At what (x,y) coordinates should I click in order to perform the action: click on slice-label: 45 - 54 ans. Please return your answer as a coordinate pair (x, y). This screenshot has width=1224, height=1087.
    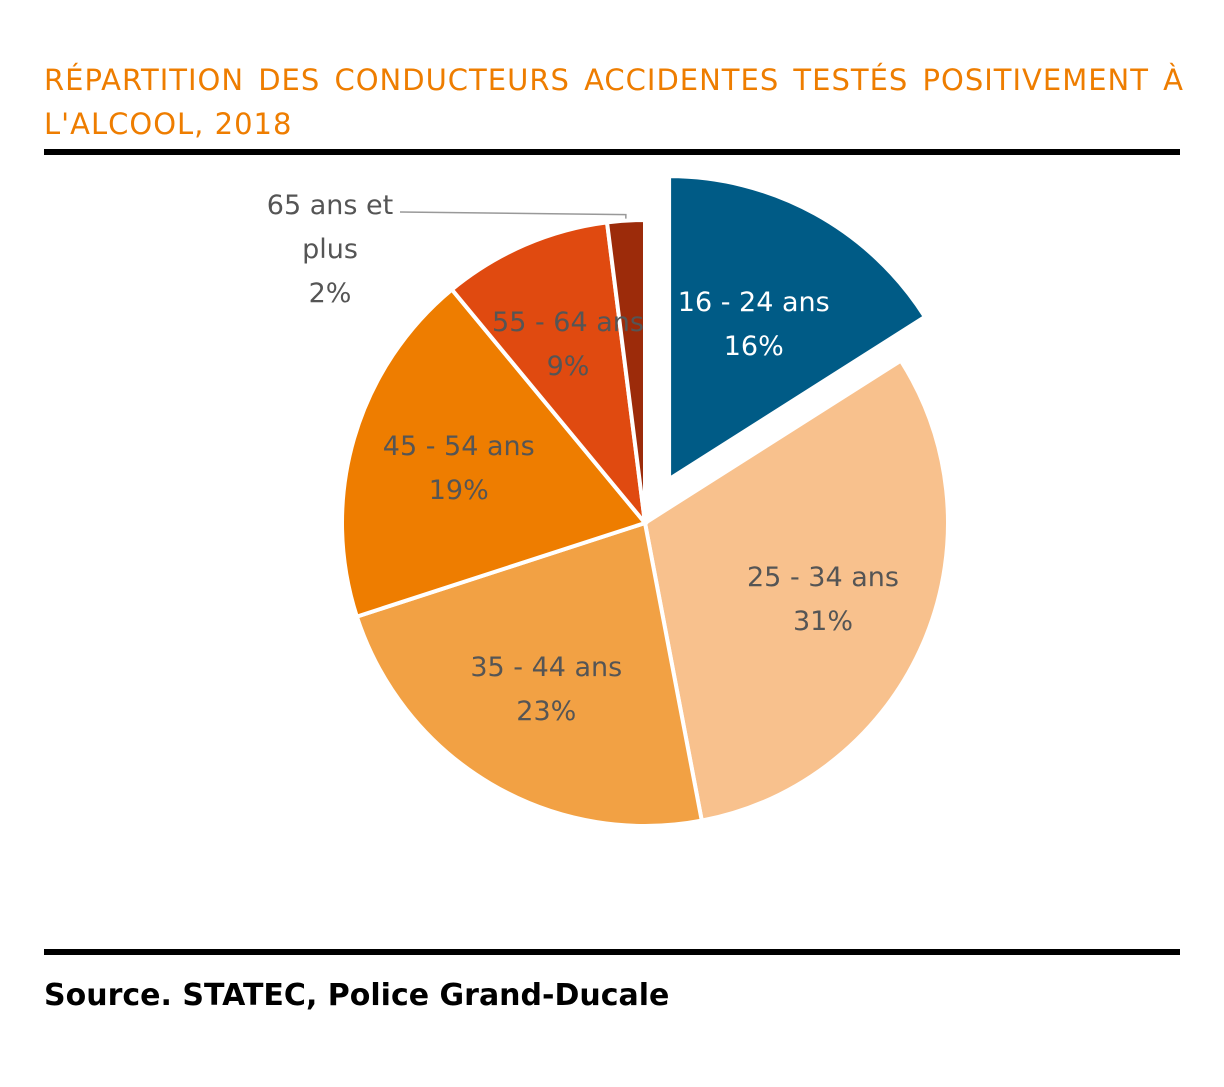
    Looking at the image, I should click on (458, 446).